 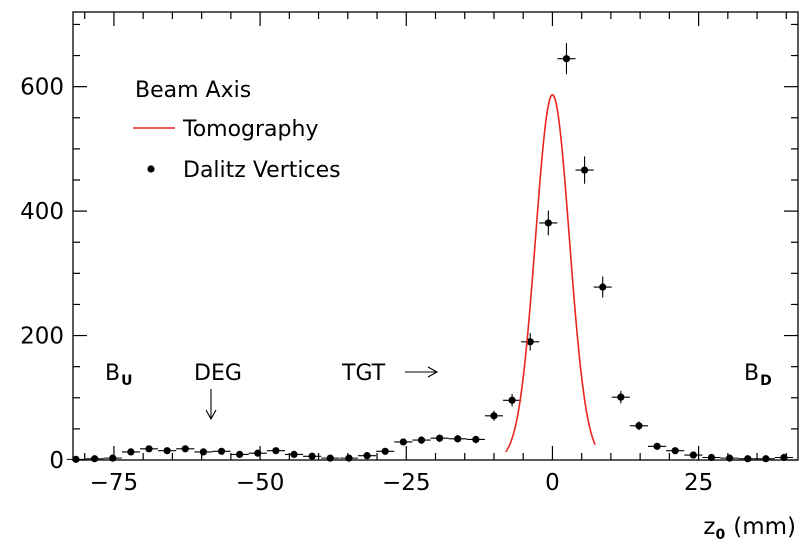 What do you see at coordinates (193, 90) in the screenshot?
I see `legend-title: Beam Axis` at bounding box center [193, 90].